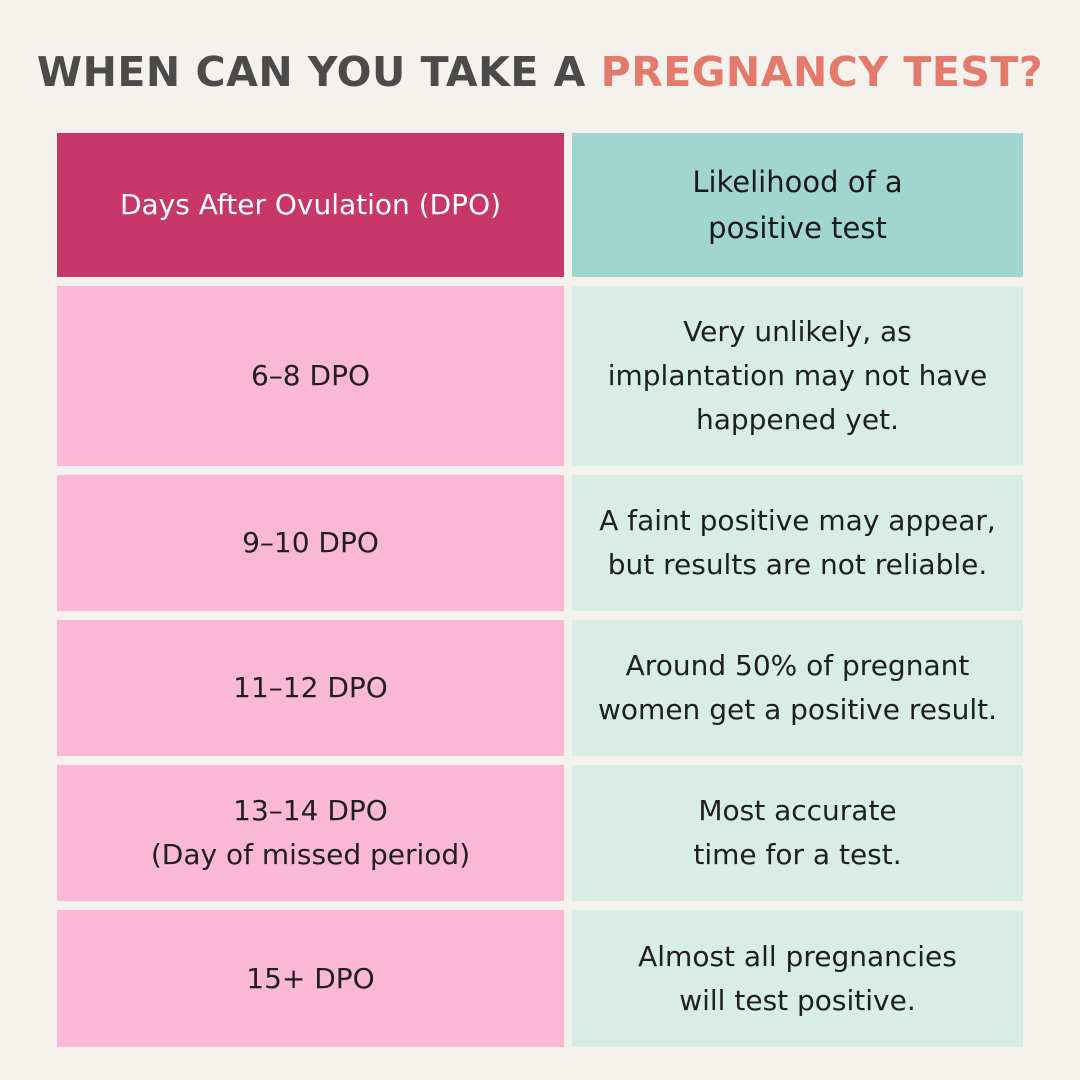 The width and height of the screenshot is (1080, 1080). What do you see at coordinates (822, 72) in the screenshot?
I see `title-part-accent: PREGNANCY TEST?` at bounding box center [822, 72].